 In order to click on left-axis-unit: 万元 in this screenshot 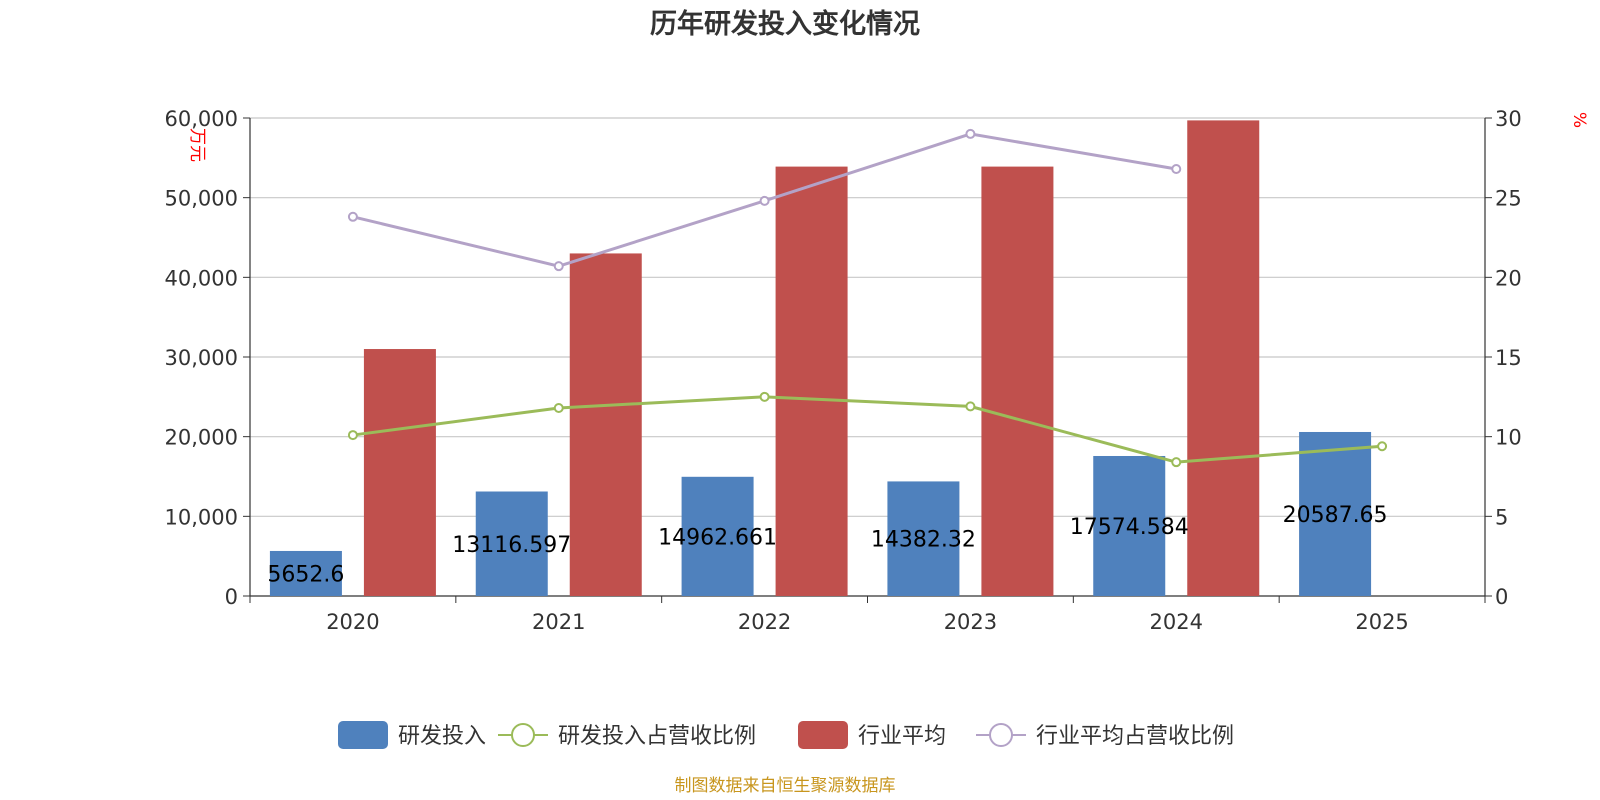, I will do `click(197, 145)`.